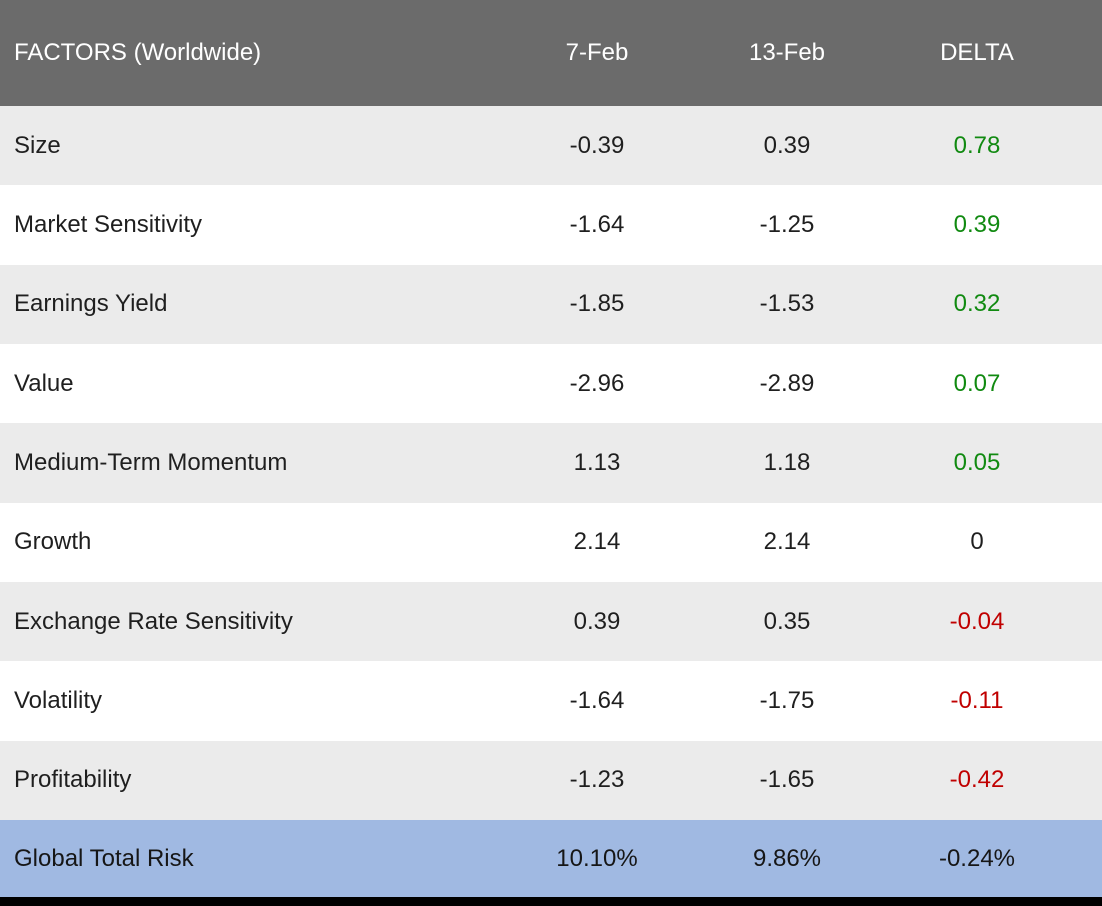  I want to click on factor-name: Exchange Rate Sensitivity, so click(153, 621).